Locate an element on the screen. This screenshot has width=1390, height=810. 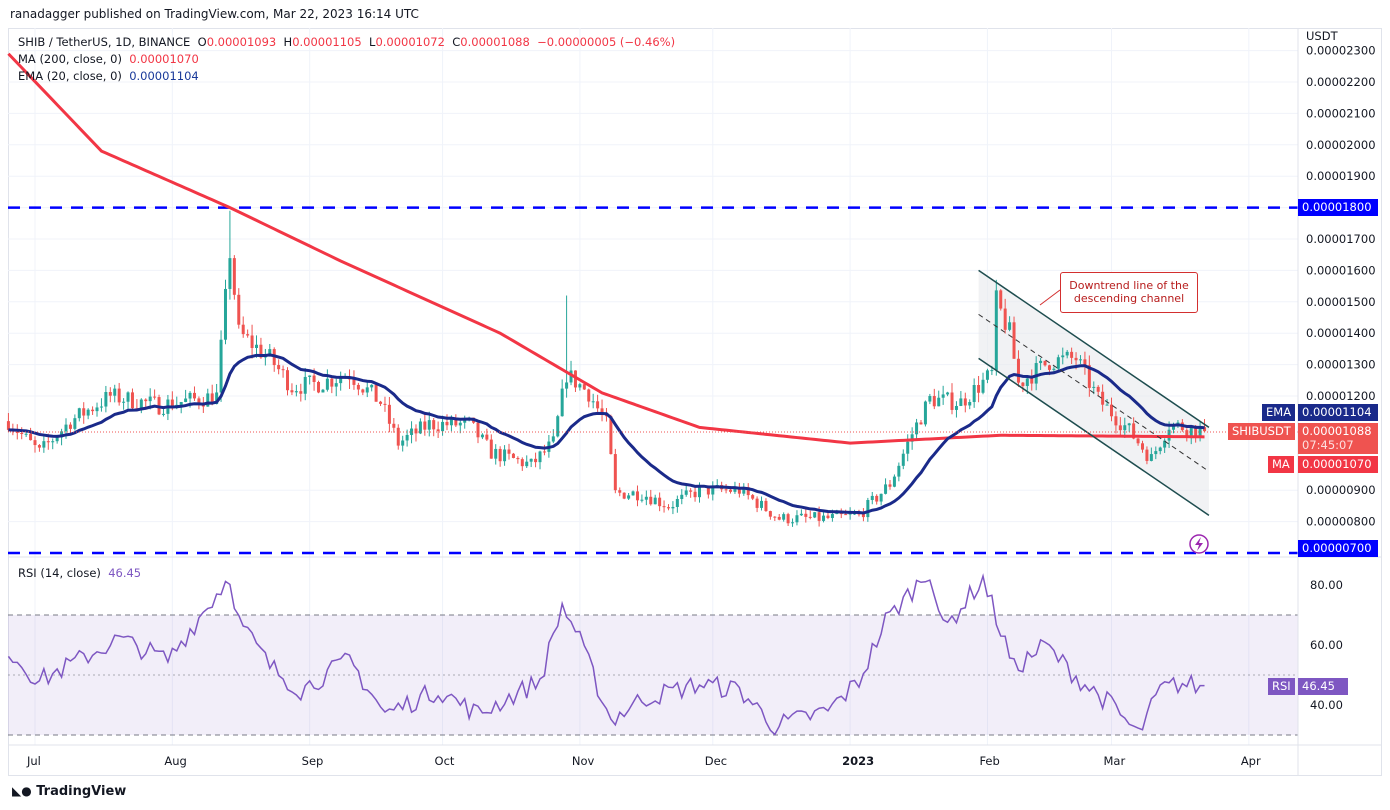
ma-value: 0.00001070 is located at coordinates (164, 59).